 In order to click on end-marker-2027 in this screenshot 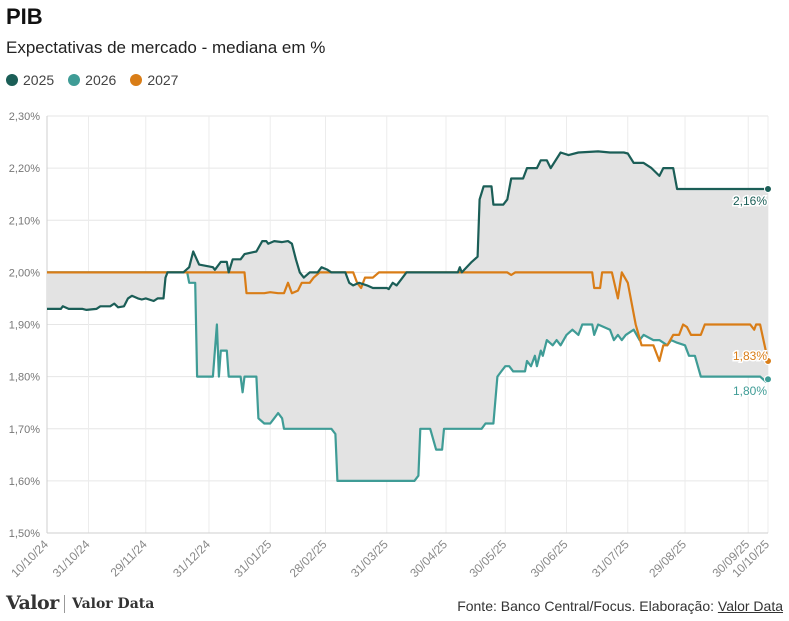, I will do `click(768, 360)`.